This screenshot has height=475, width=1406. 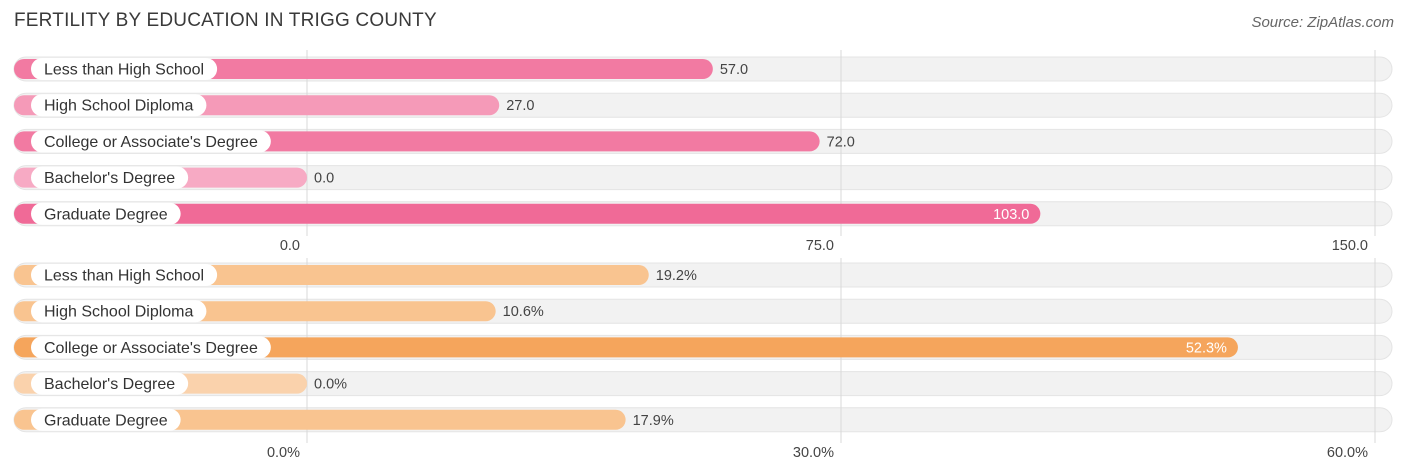 What do you see at coordinates (653, 421) in the screenshot?
I see `value-label: 17.9%` at bounding box center [653, 421].